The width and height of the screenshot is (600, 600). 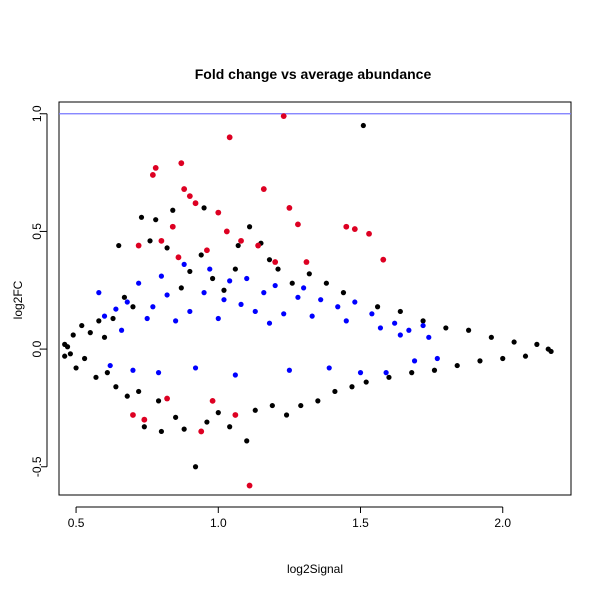 What do you see at coordinates (360, 523) in the screenshot?
I see `x-tick-label: 1.5` at bounding box center [360, 523].